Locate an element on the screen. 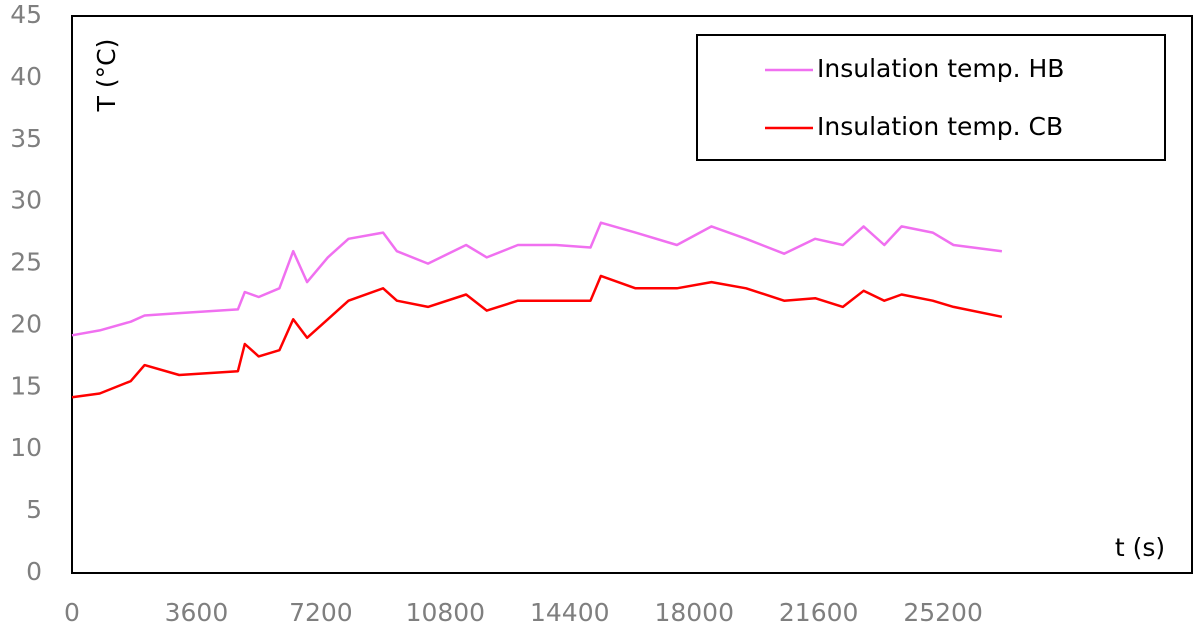 The width and height of the screenshot is (1200, 639). x-axis-label: t (s) is located at coordinates (1140, 547).